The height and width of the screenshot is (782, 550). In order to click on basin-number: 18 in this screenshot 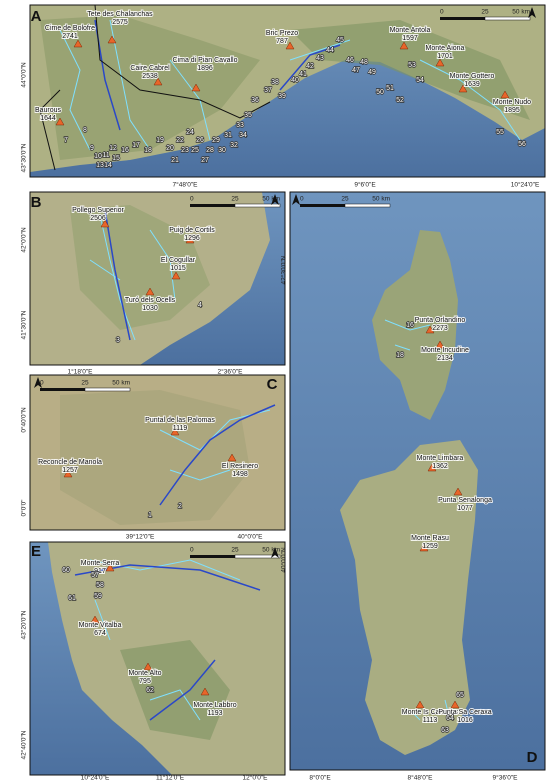, I will do `click(148, 150)`.